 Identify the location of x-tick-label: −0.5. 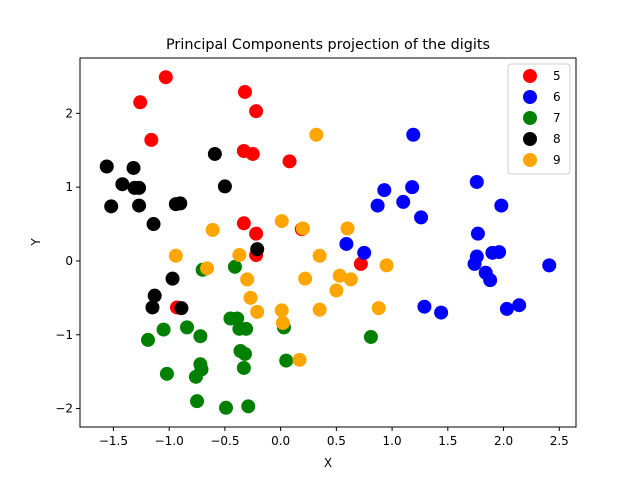
(224, 441).